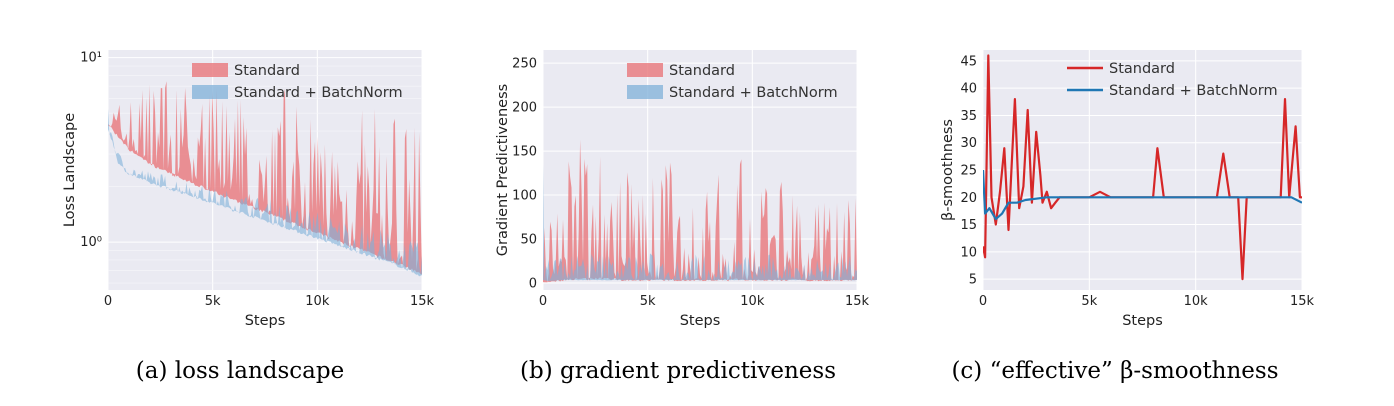 This screenshot has width=1394, height=406. I want to click on y-tick-label: 35, so click(968, 116).